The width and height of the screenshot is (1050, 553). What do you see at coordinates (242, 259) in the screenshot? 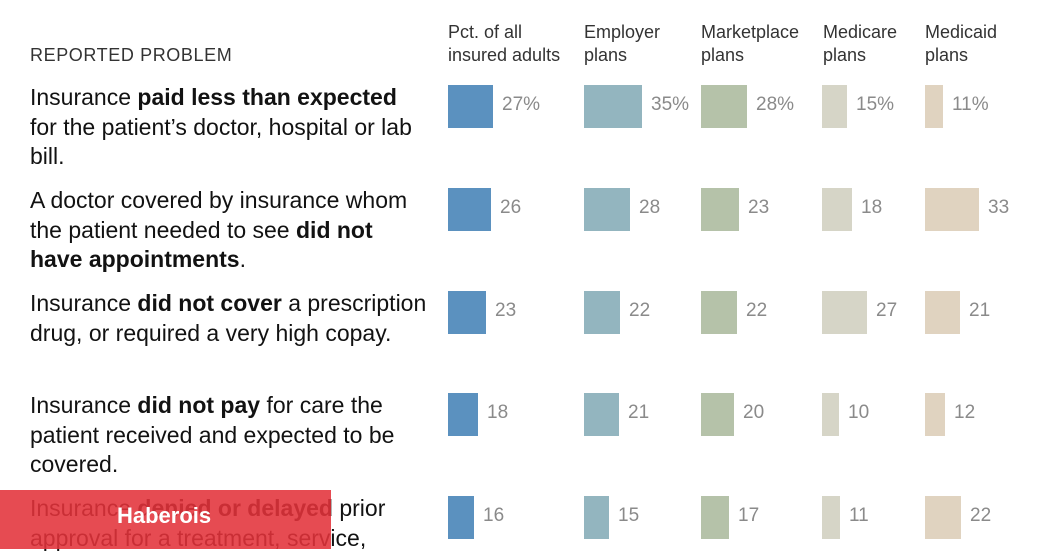
I see `row-label-text: .` at bounding box center [242, 259].